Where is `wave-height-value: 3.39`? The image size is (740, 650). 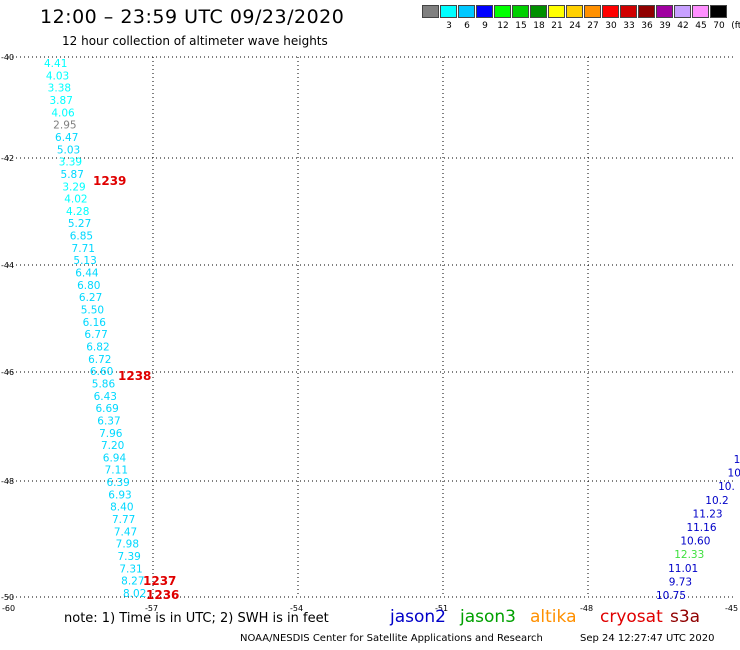 wave-height-value: 3.39 is located at coordinates (70, 163).